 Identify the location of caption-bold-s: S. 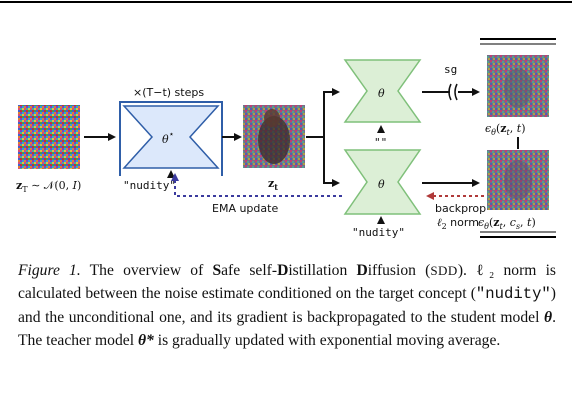
(217, 270).